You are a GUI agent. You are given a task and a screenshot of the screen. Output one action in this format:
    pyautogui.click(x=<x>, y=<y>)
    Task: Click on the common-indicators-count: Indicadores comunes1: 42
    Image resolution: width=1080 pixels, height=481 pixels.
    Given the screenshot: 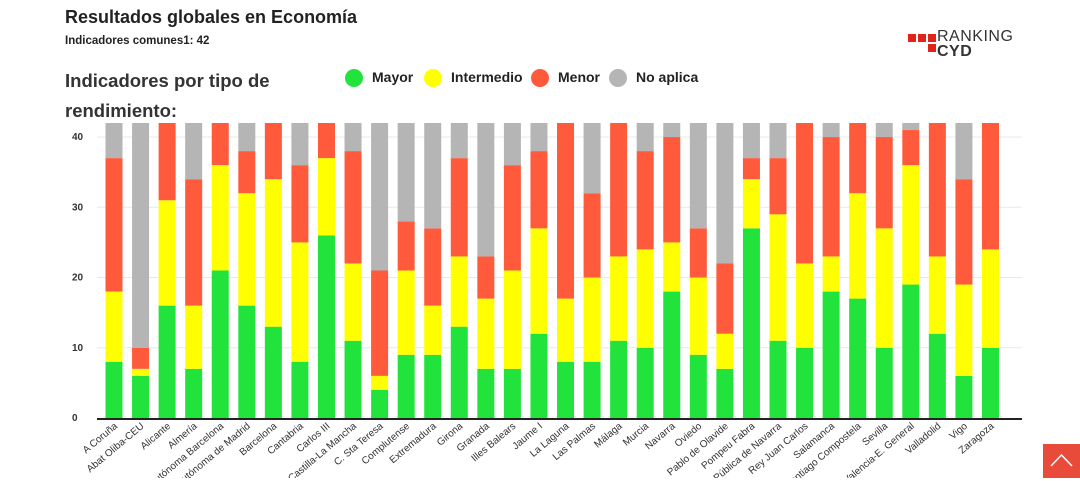 What is the action you would take?
    pyautogui.click(x=137, y=41)
    